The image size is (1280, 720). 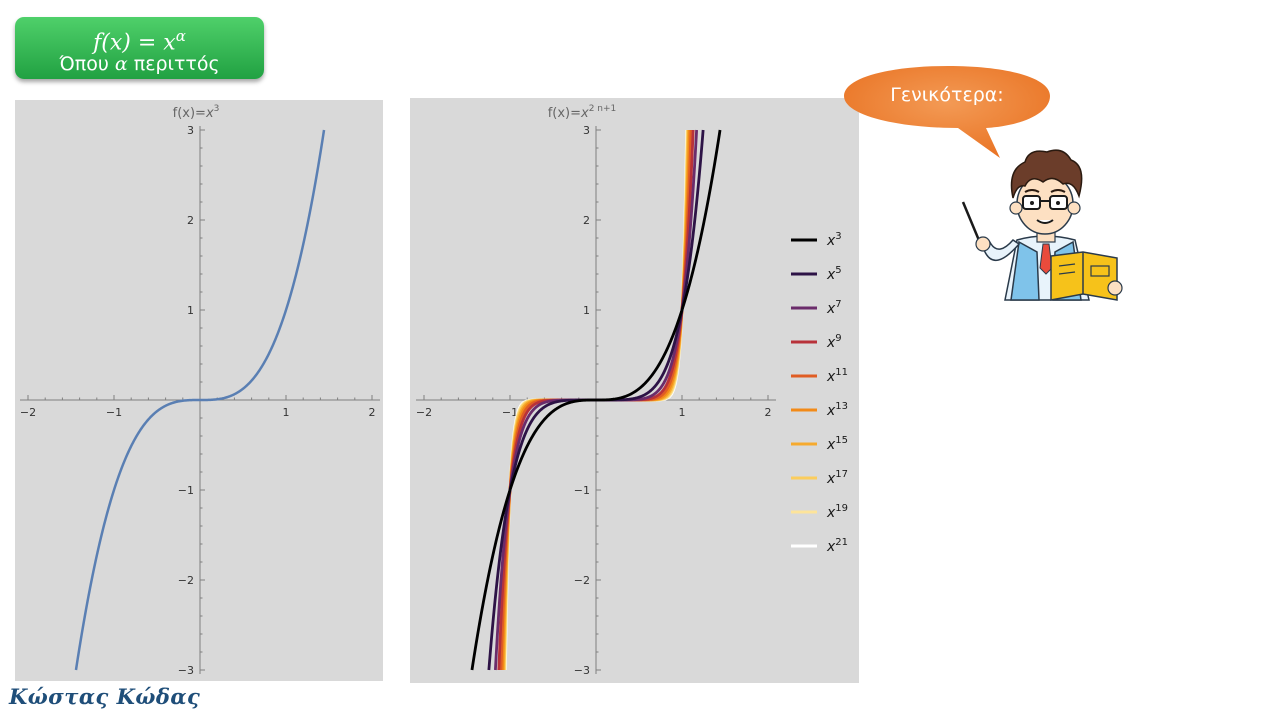 I want to click on title-formula-exponent: α, so click(x=180, y=36).